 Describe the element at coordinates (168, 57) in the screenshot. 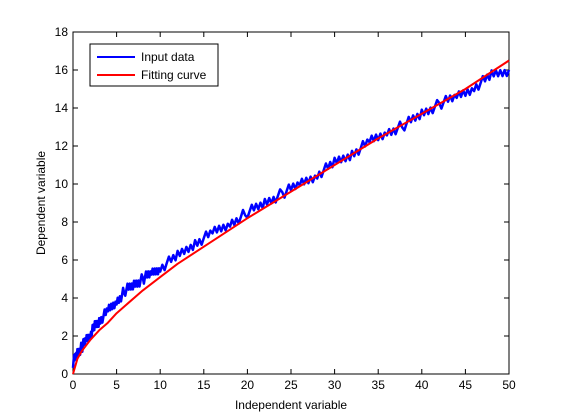

I see `legend-label-input-data: Input data` at that location.